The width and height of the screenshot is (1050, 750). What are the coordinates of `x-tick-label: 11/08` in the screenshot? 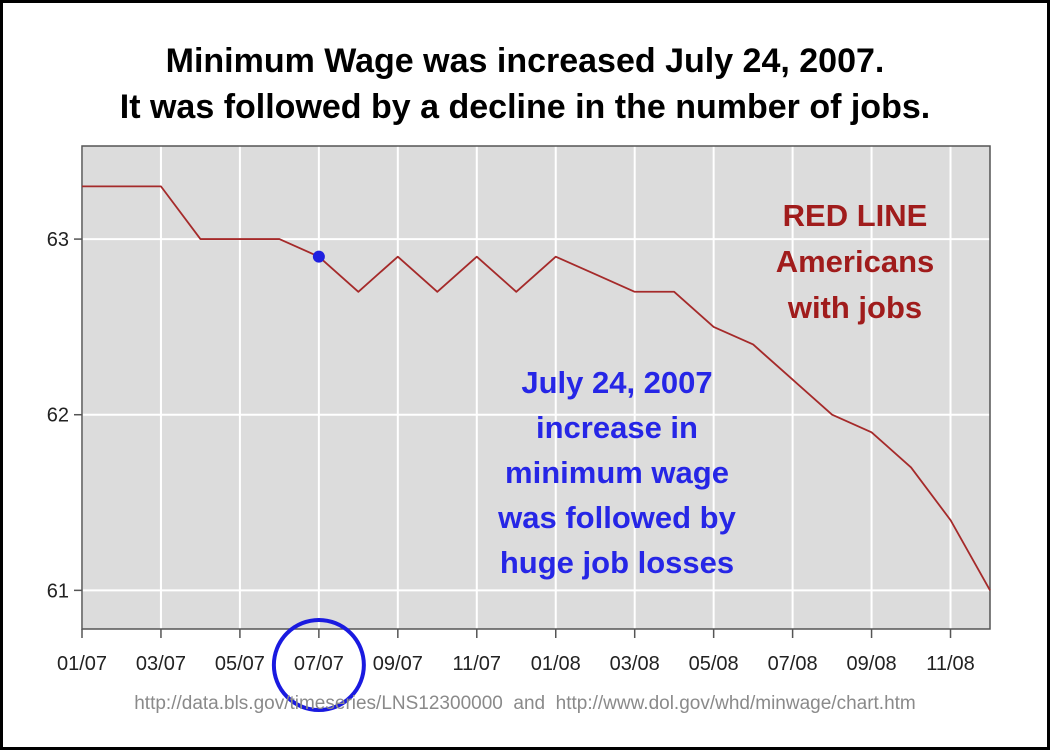 It's located at (950, 664).